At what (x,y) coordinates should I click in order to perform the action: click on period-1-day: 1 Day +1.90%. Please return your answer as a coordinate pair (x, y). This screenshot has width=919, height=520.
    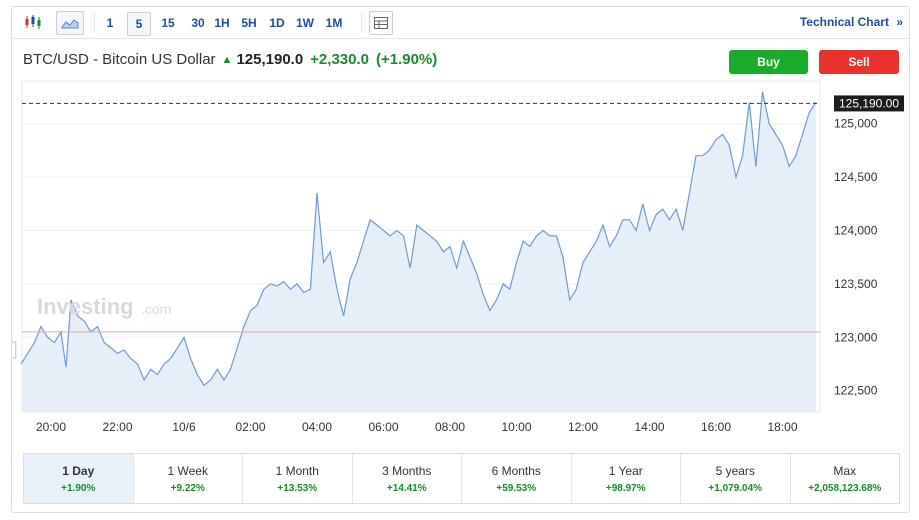
    Looking at the image, I should click on (79, 478).